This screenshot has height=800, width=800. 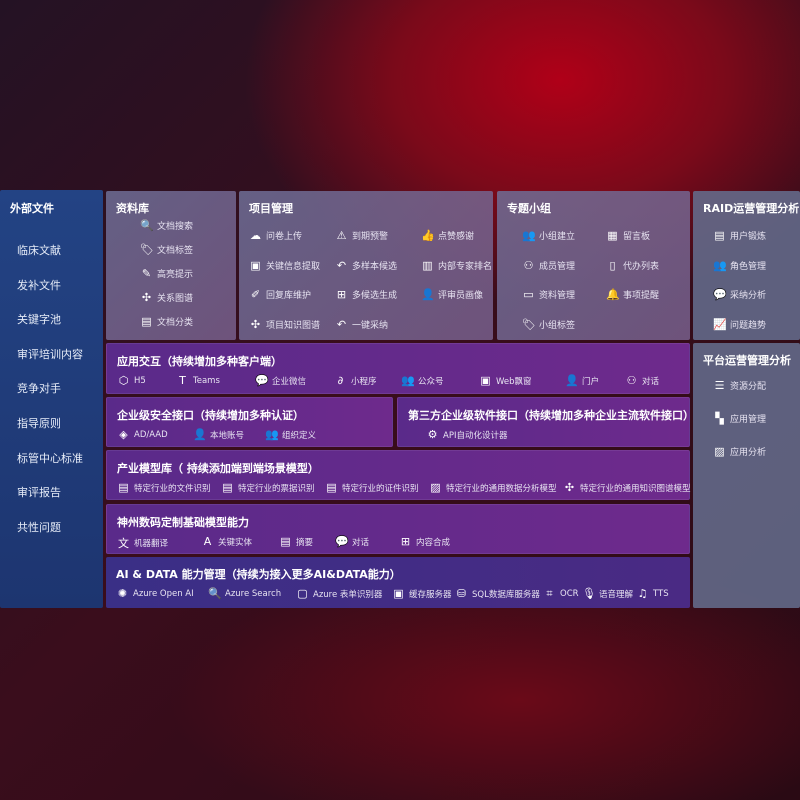 I want to click on sidebar-item: 共性问题, so click(x=39, y=527).